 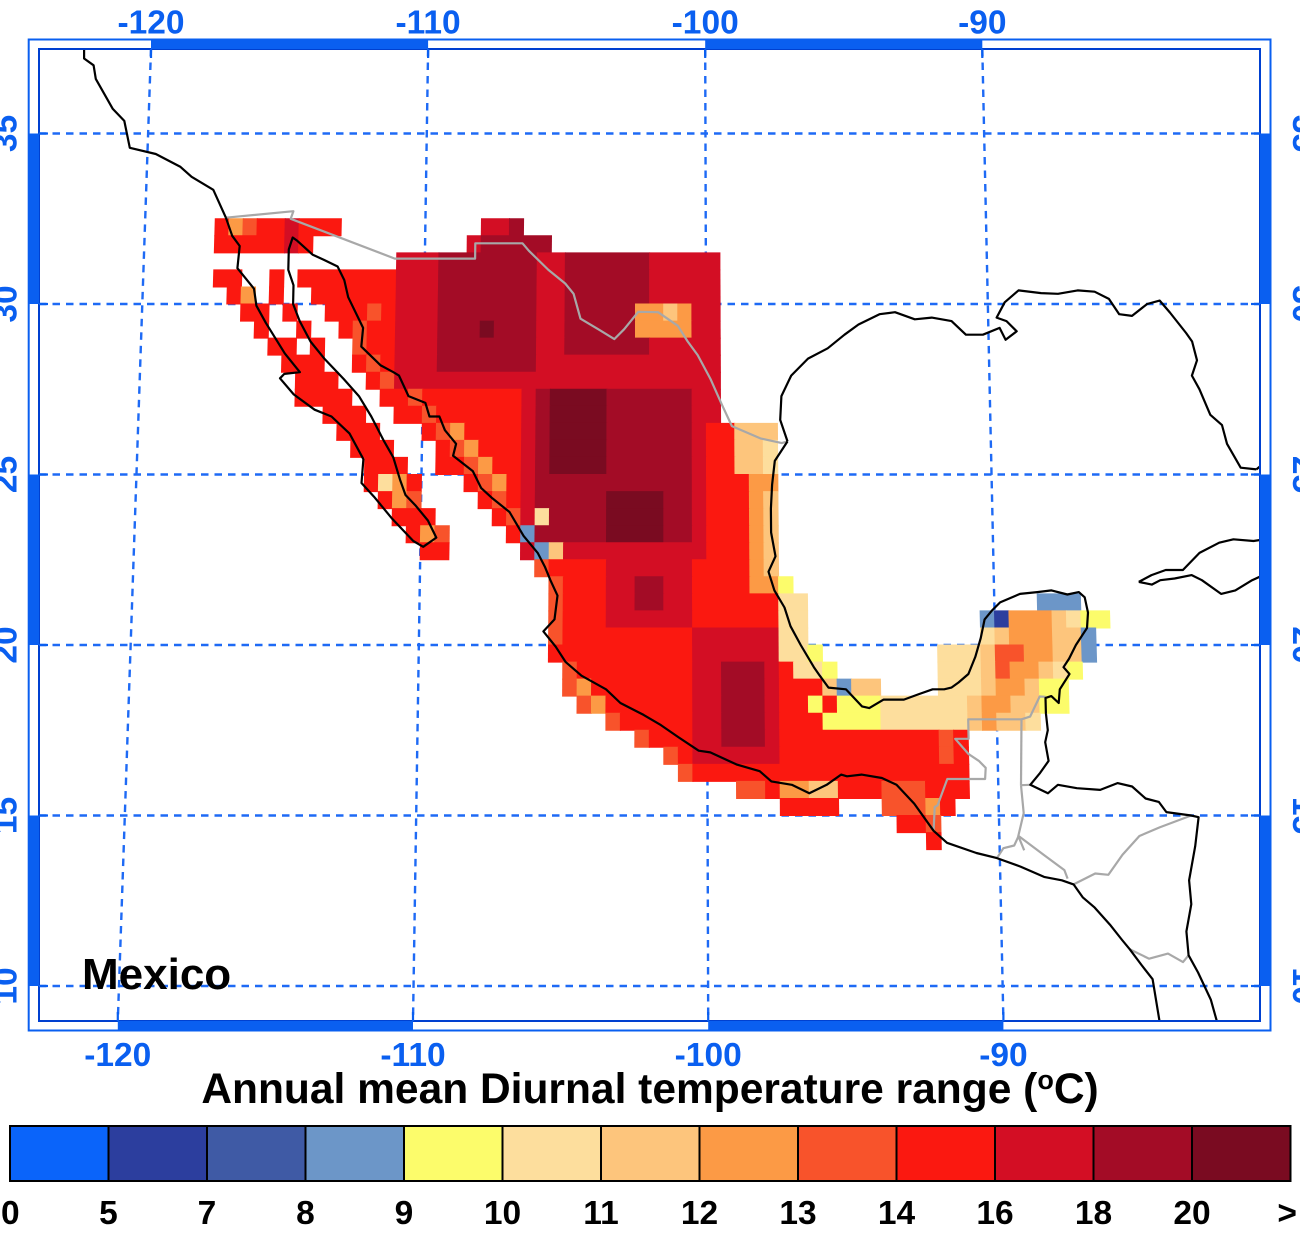 What do you see at coordinates (305, 1213) in the screenshot?
I see `svg-text: 8` at bounding box center [305, 1213].